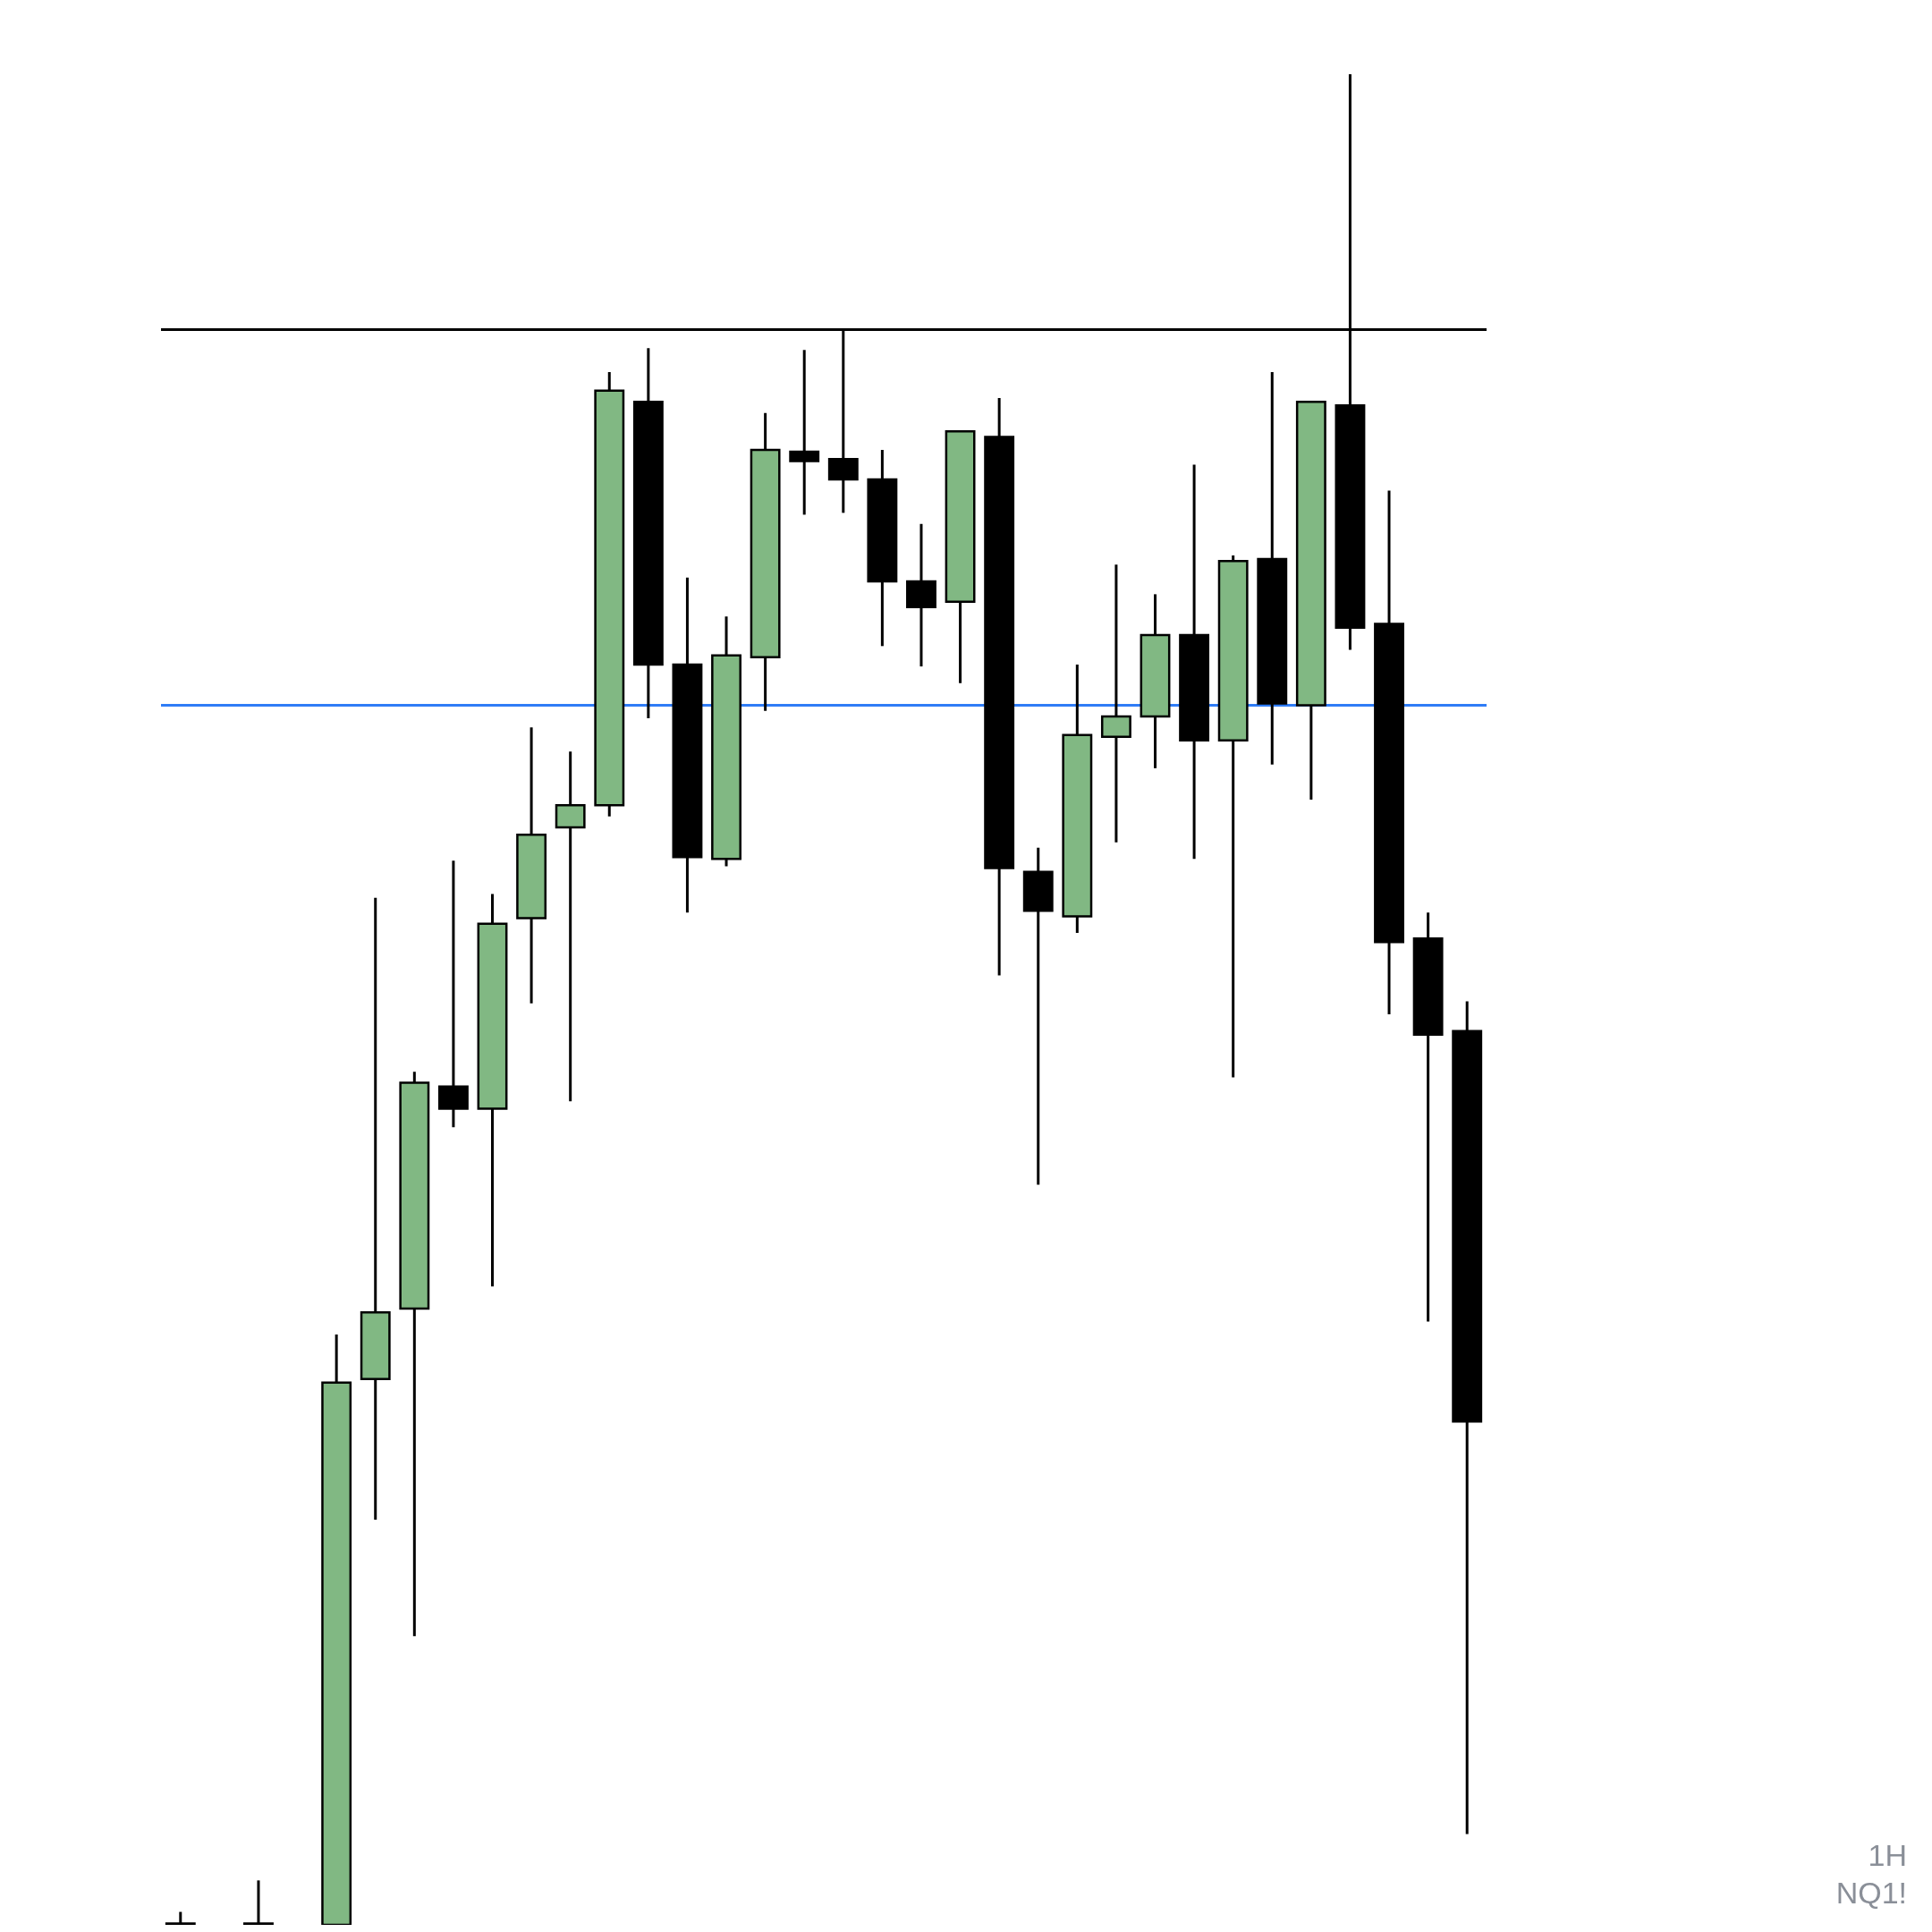 This screenshot has height=1932, width=1932. Describe the element at coordinates (1887, 1855) in the screenshot. I see `text: 1H` at that location.